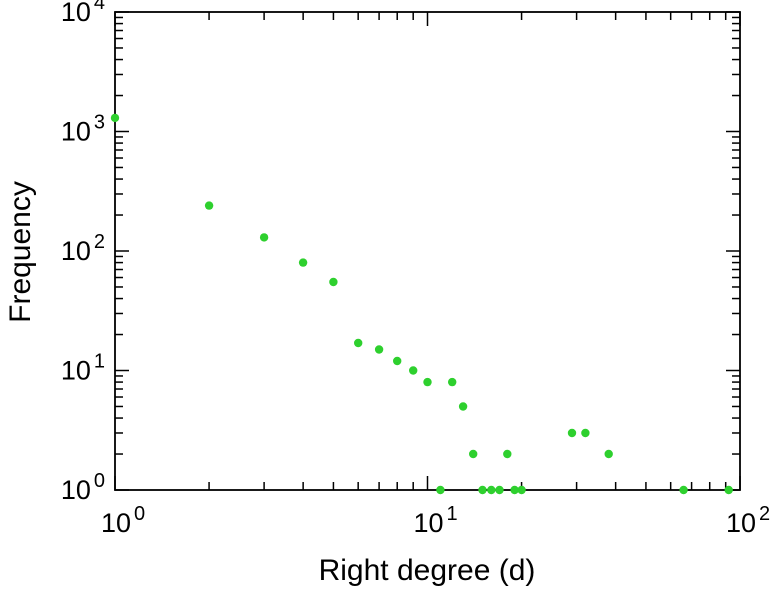 This screenshot has width=778, height=600. I want to click on y-tick-label: 10 1, so click(83, 368).